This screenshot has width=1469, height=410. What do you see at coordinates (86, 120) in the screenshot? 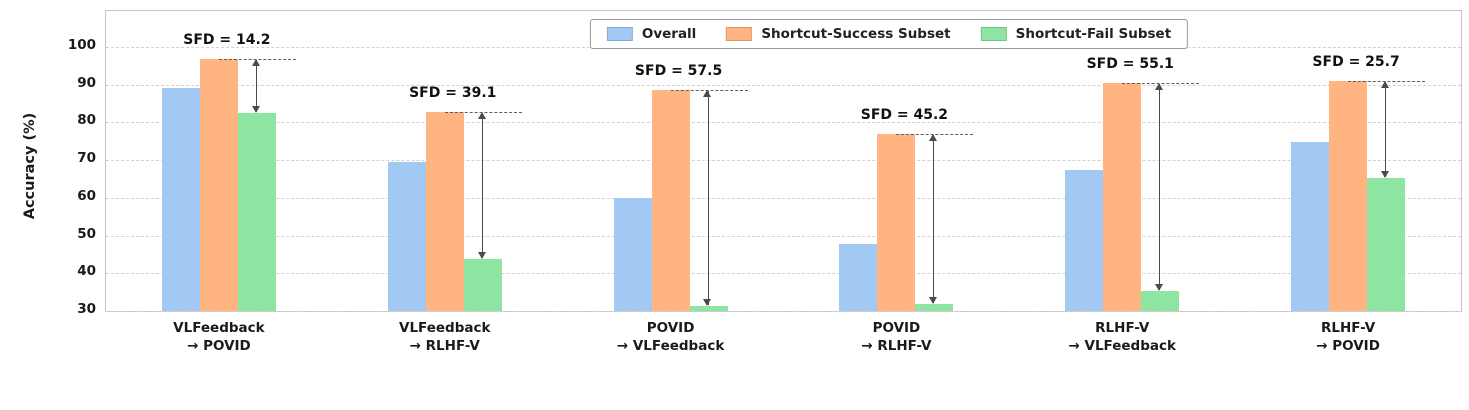
I see `y-tick-label: 80` at bounding box center [86, 120].